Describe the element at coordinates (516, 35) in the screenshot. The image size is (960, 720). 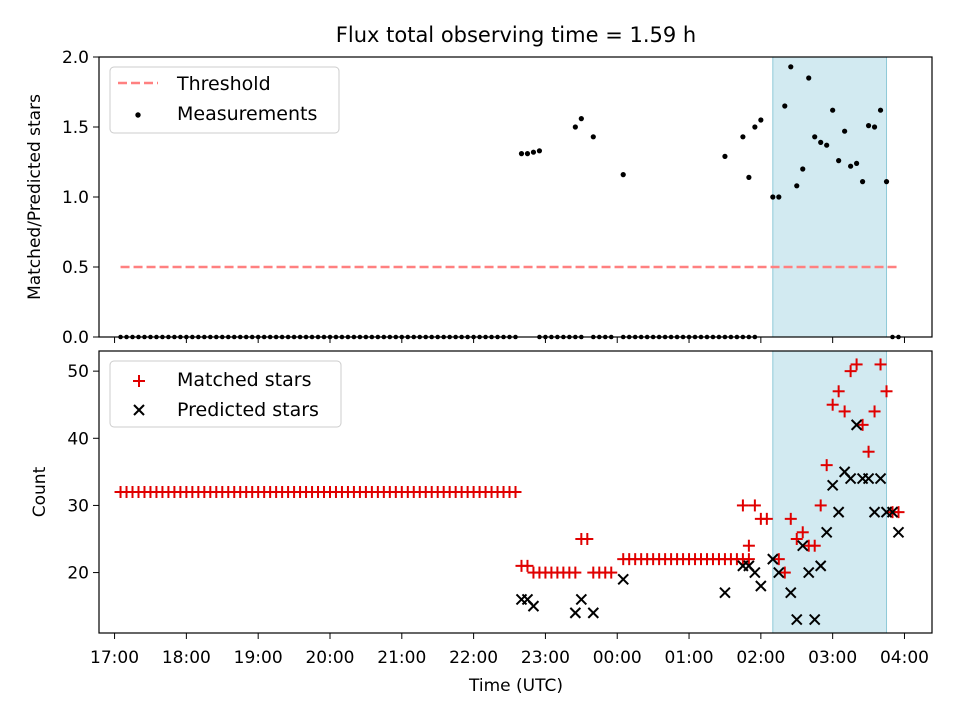
I see `chart-title: Flux total observing time = 1.59 h` at that location.